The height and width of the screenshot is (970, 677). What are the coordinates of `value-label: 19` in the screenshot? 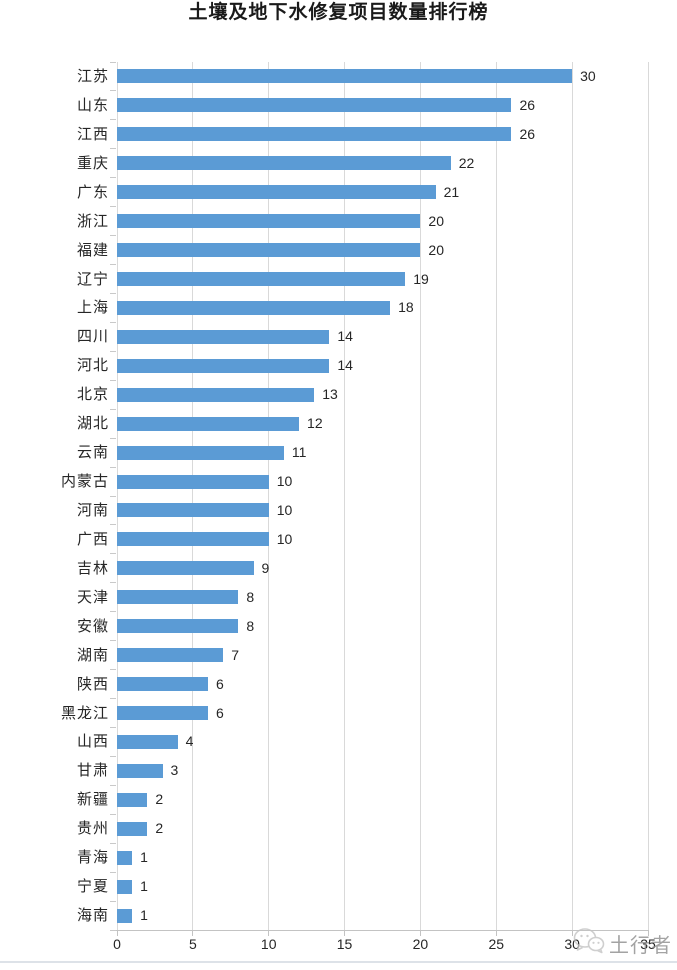 It's located at (421, 278).